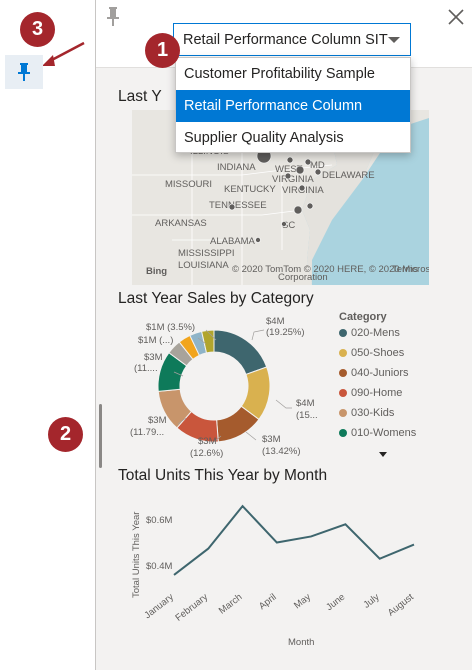 The width and height of the screenshot is (472, 670). What do you see at coordinates (238, 205) in the screenshot?
I see `map-label: TENNESSEE` at bounding box center [238, 205].